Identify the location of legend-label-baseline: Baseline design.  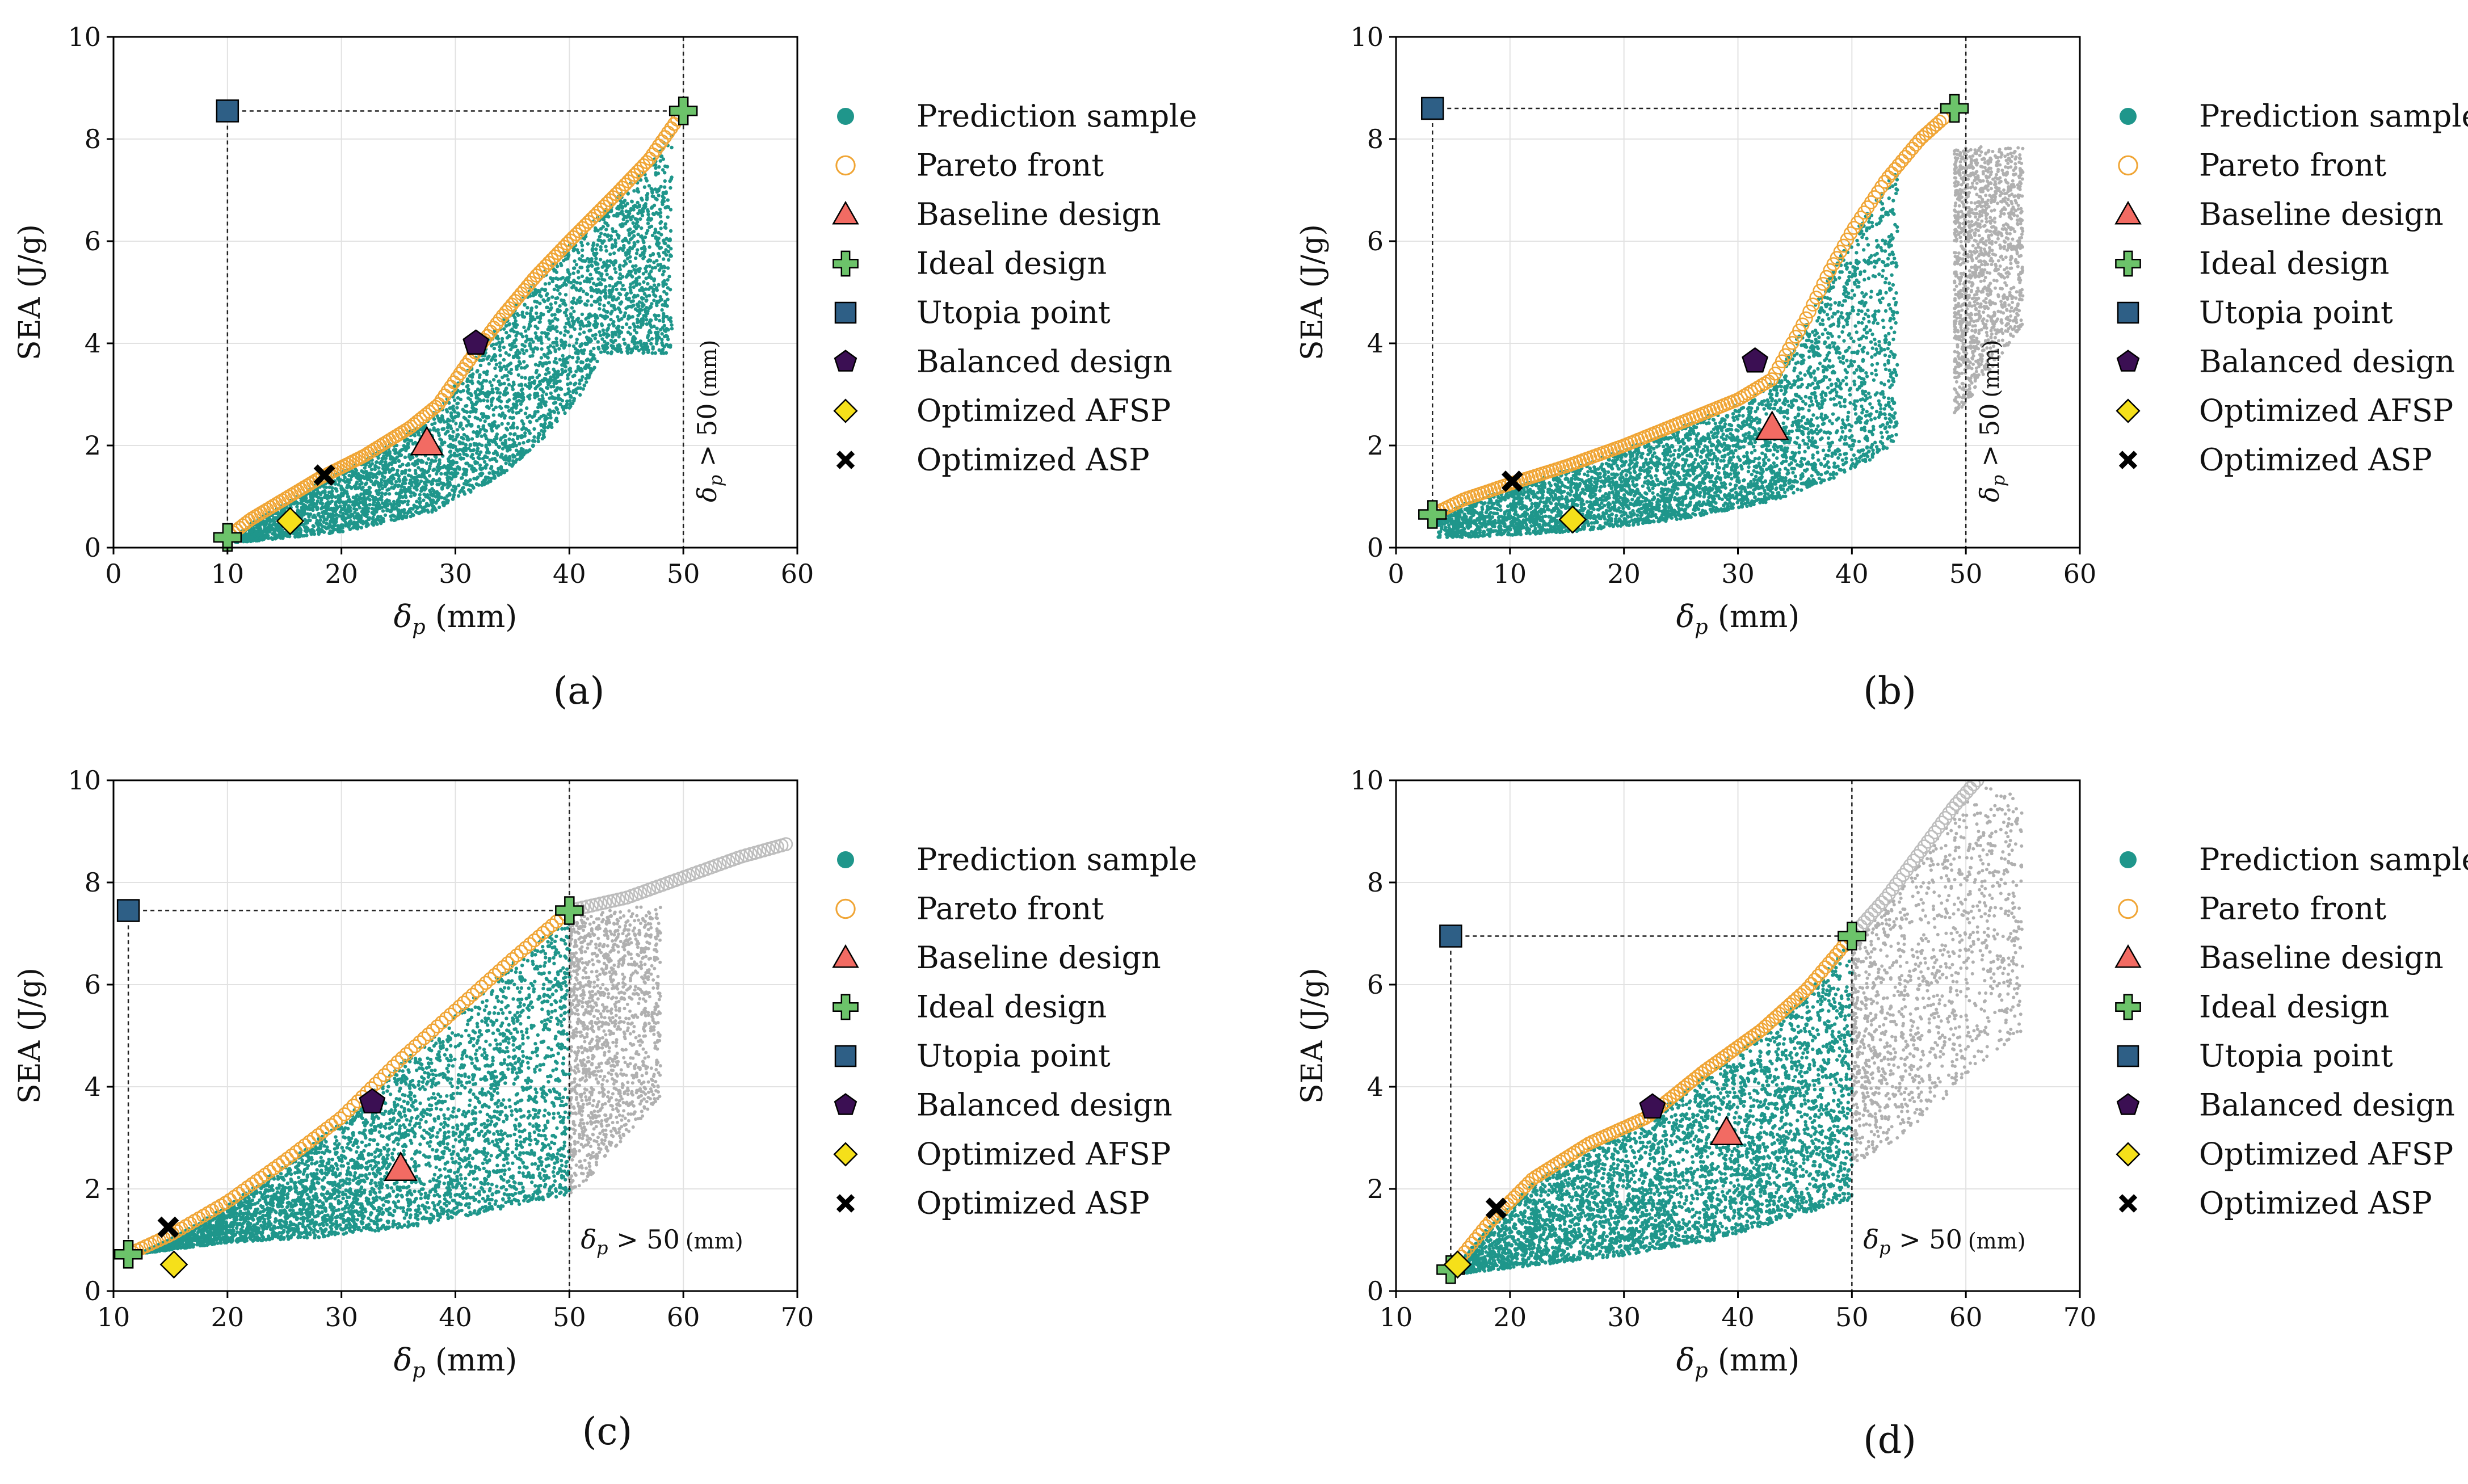
(1038, 214).